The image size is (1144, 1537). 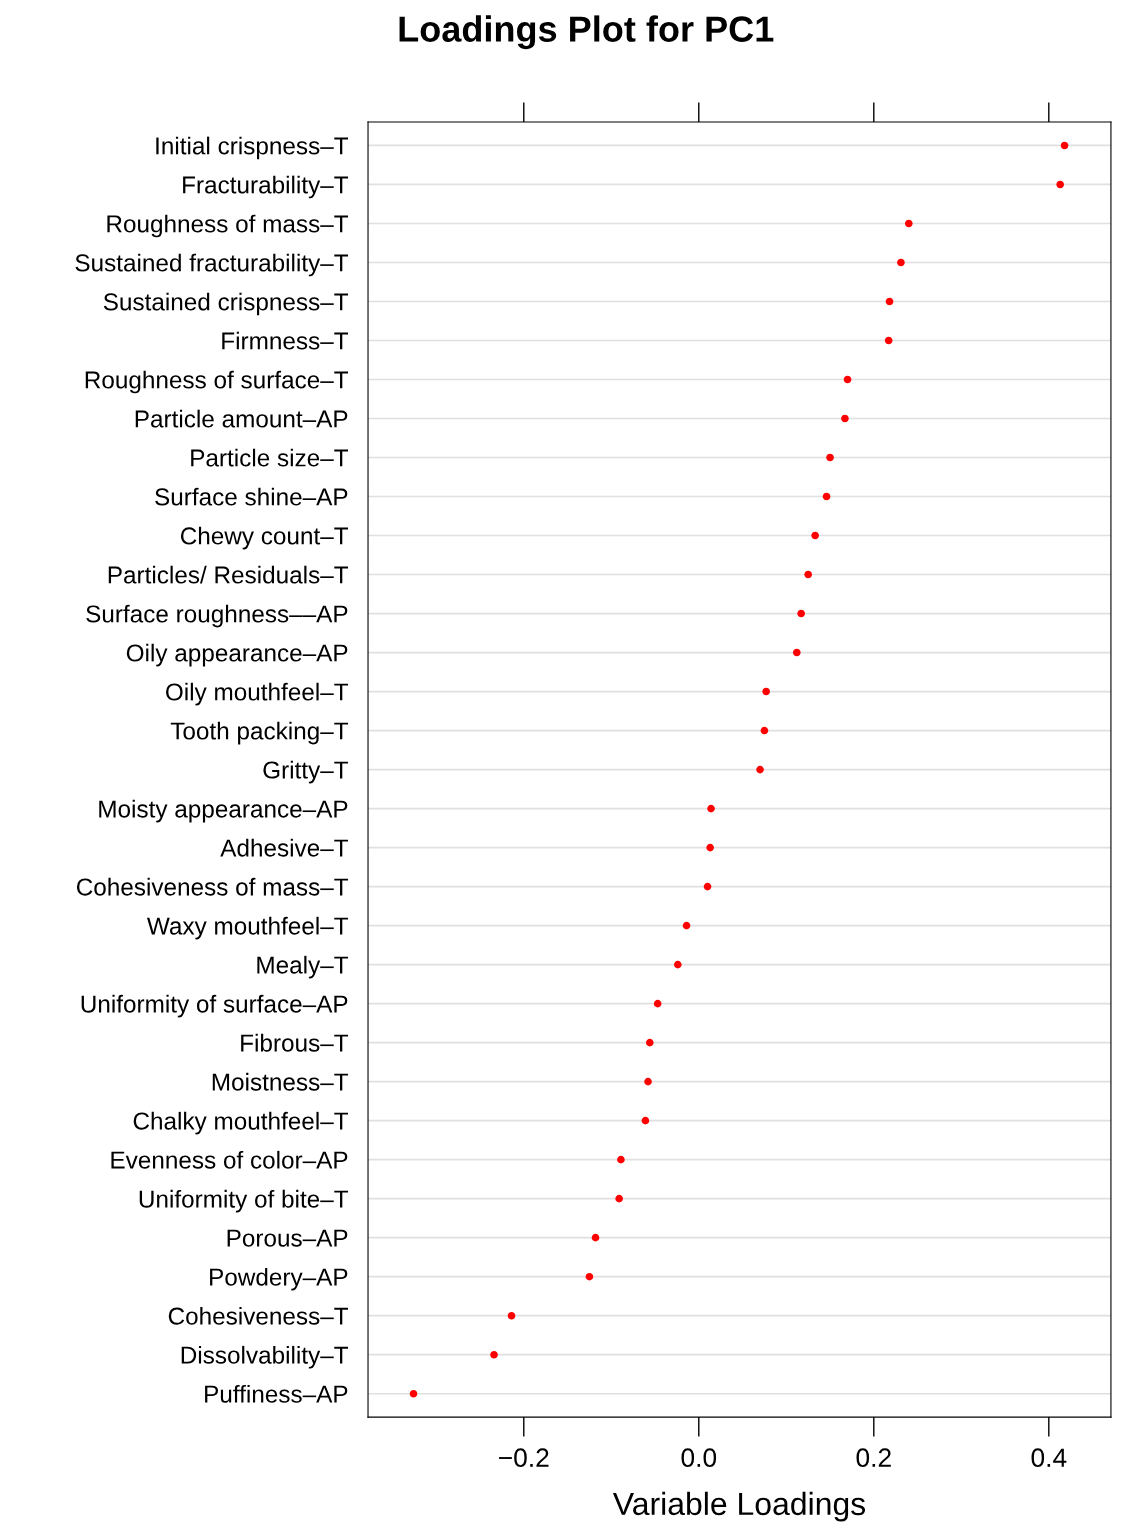 What do you see at coordinates (229, 1159) in the screenshot?
I see `y-tick-label: Evenness of color–AP` at bounding box center [229, 1159].